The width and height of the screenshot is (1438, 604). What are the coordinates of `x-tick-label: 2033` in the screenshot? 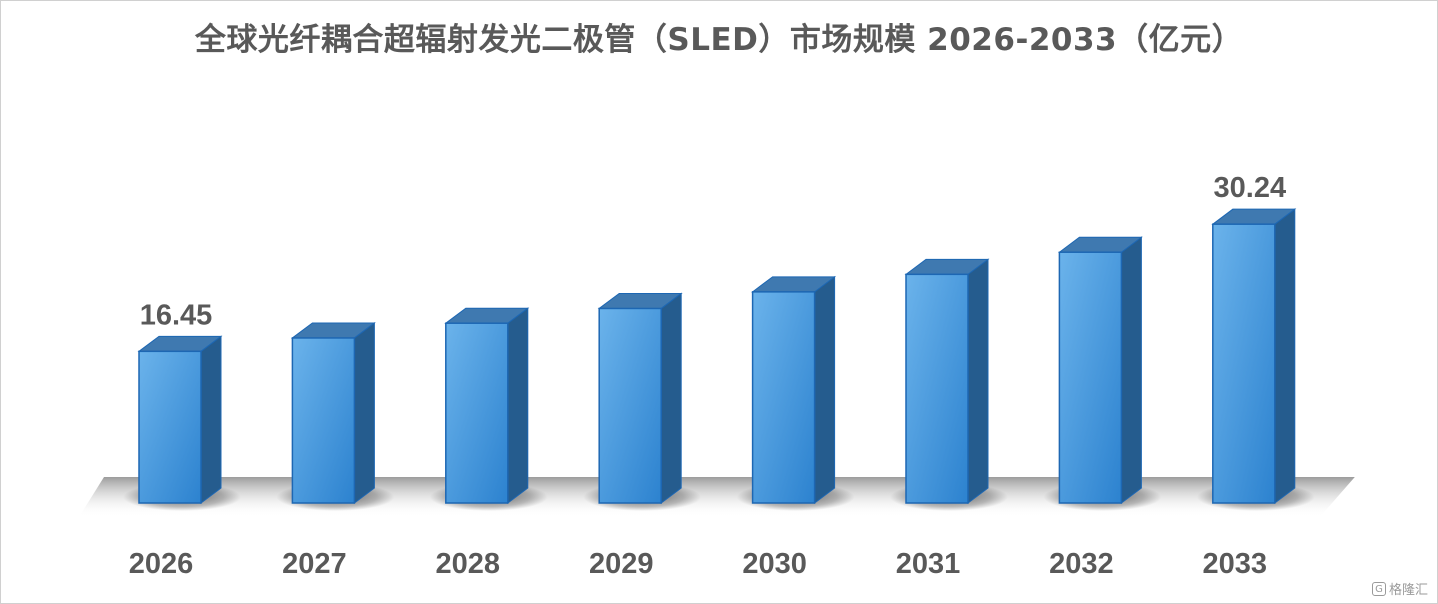 It's located at (1235, 564).